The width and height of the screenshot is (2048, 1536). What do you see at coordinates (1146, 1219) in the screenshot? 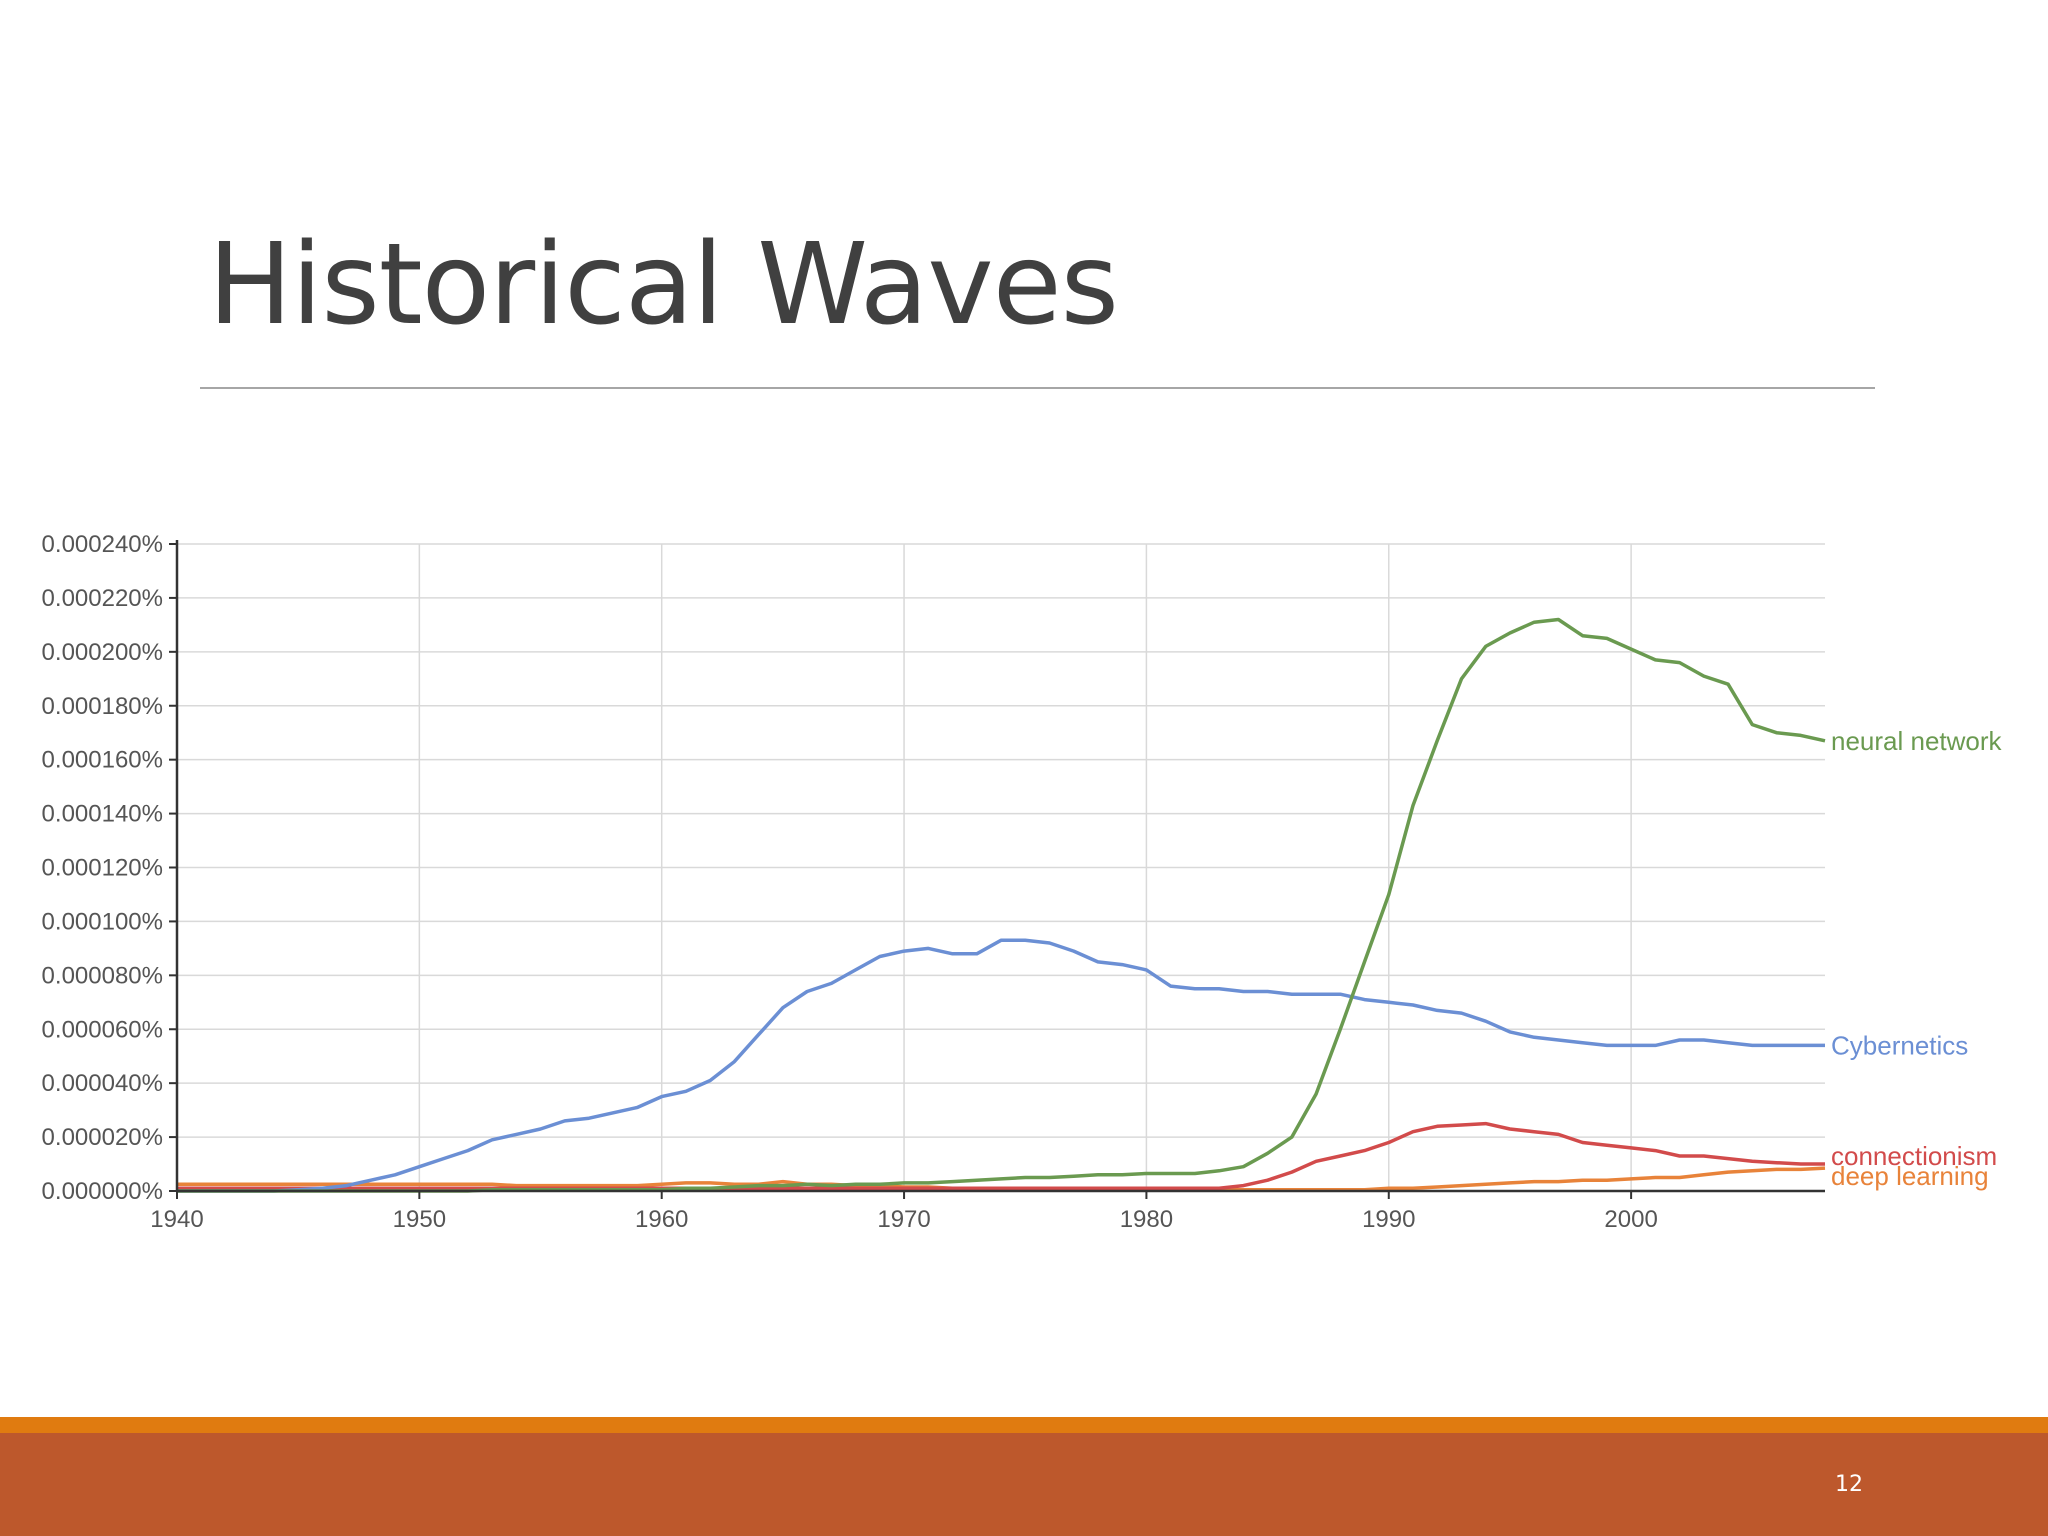
I see `x-tick-label: 1980` at bounding box center [1146, 1219].